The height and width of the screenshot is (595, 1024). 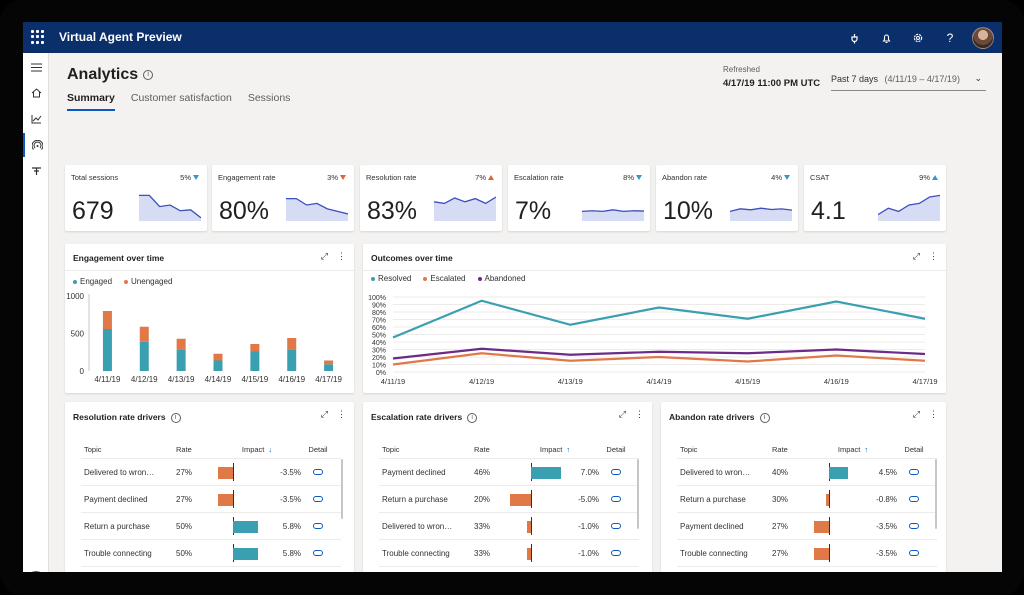 What do you see at coordinates (807, 472) in the screenshot?
I see `table-row: Delivered to wron… 40% 4.5%` at bounding box center [807, 472].